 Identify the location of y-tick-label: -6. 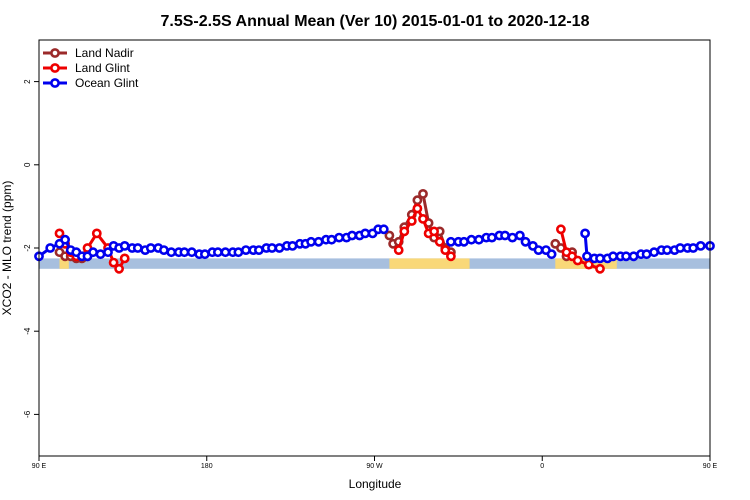
(27, 414).